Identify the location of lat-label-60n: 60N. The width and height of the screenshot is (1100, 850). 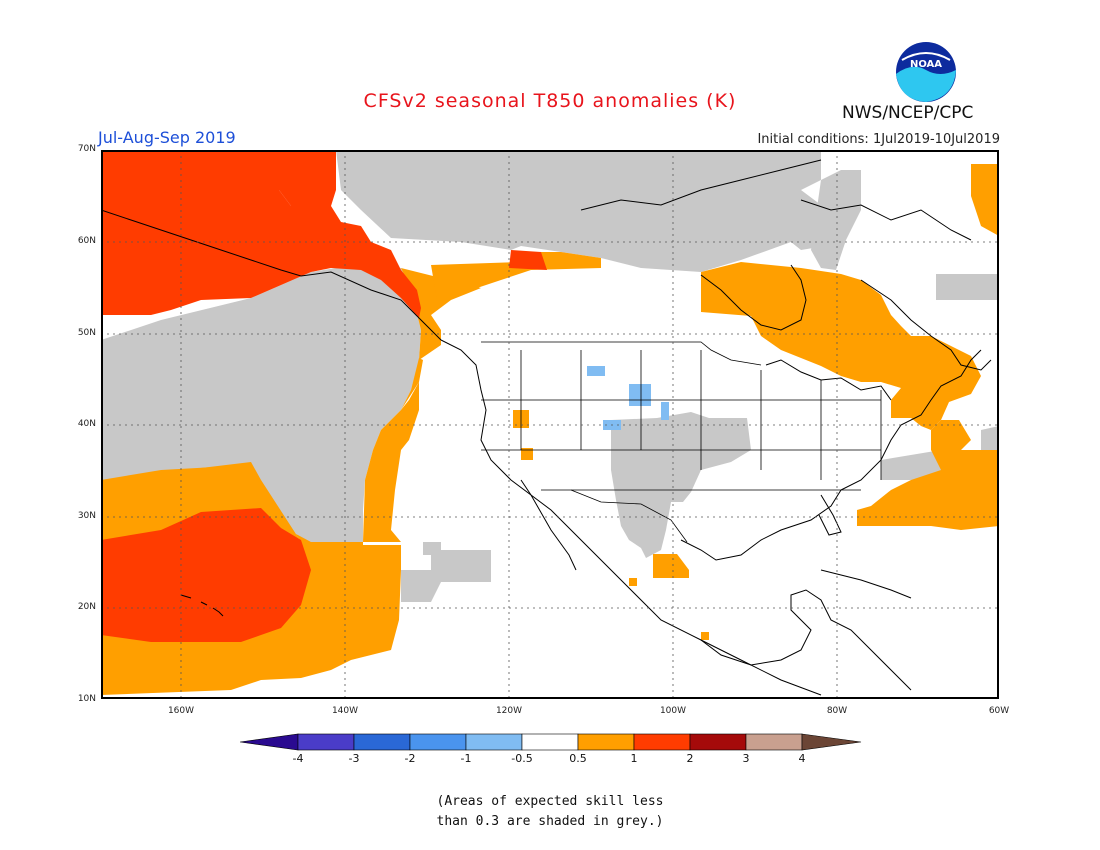
(86, 241).